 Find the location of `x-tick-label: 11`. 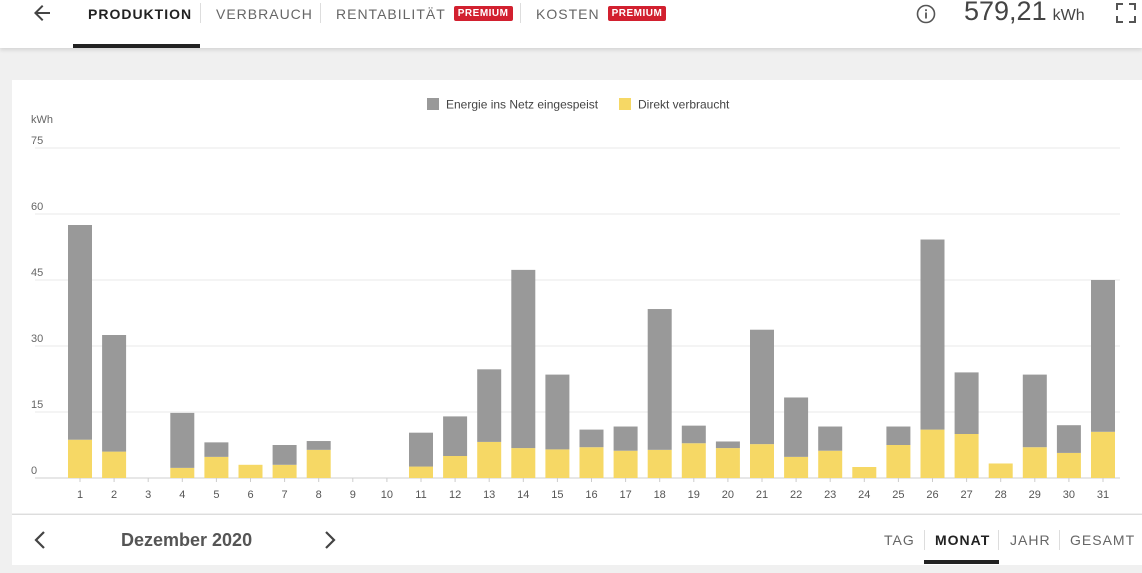

x-tick-label: 11 is located at coordinates (420, 495).